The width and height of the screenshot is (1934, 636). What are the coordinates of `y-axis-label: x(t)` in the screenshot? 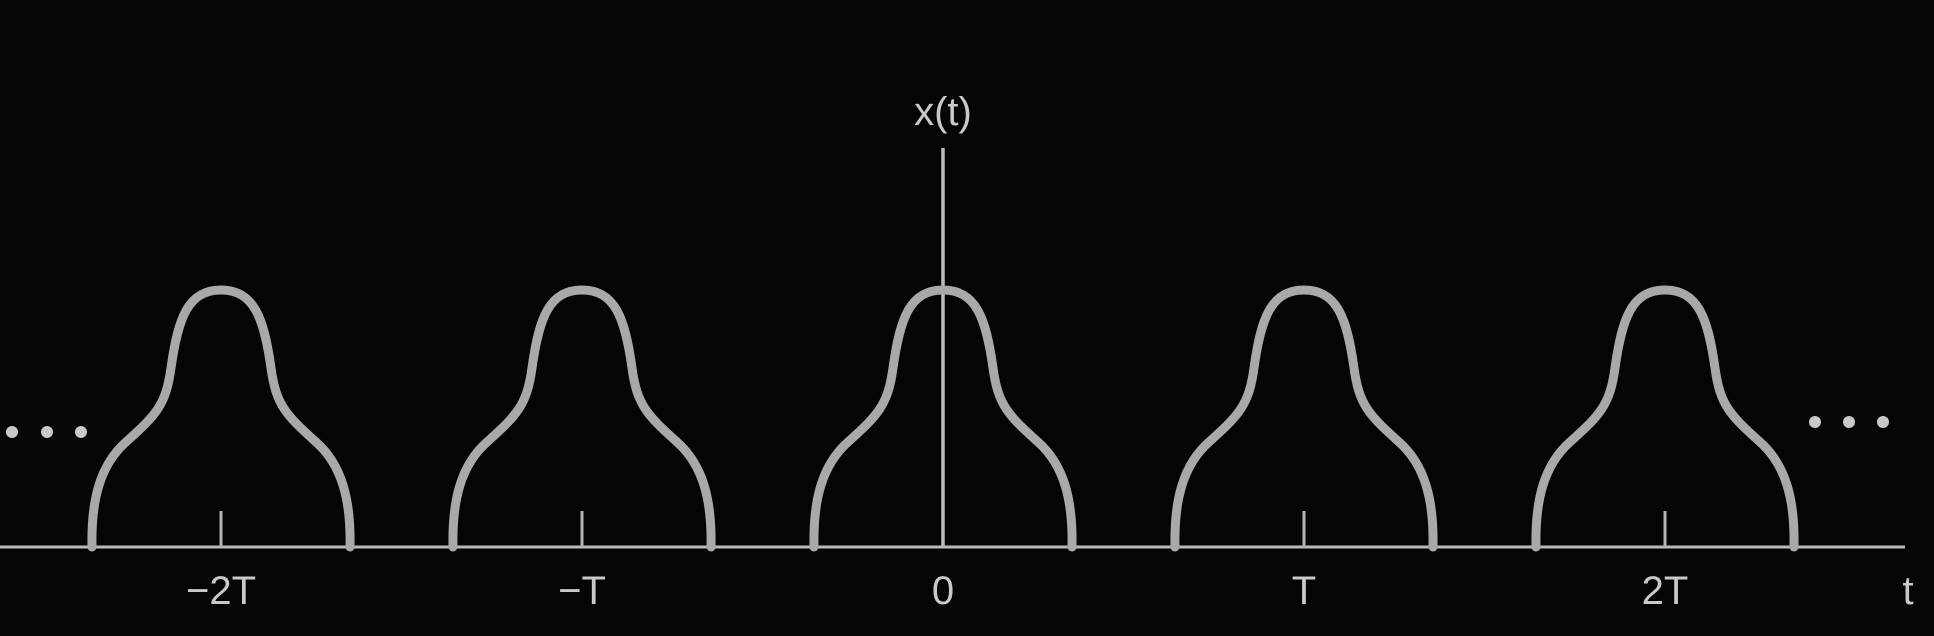 It's located at (943, 112).